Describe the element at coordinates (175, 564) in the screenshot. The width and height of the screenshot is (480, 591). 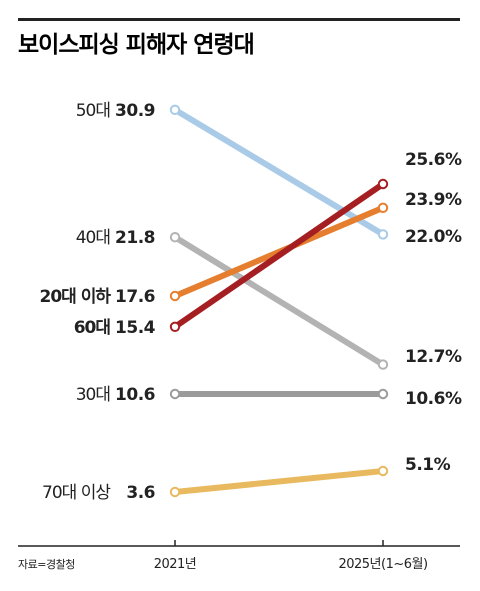
I see `x-tick-label: 2021년` at that location.